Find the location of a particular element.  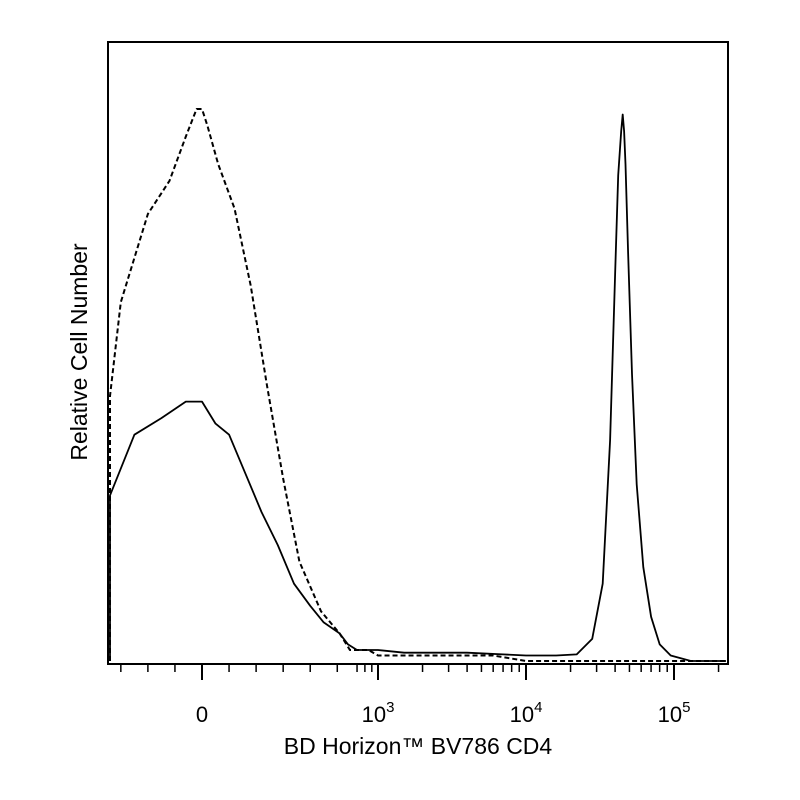

x-tick-label: 10⁵ is located at coordinates (674, 713).